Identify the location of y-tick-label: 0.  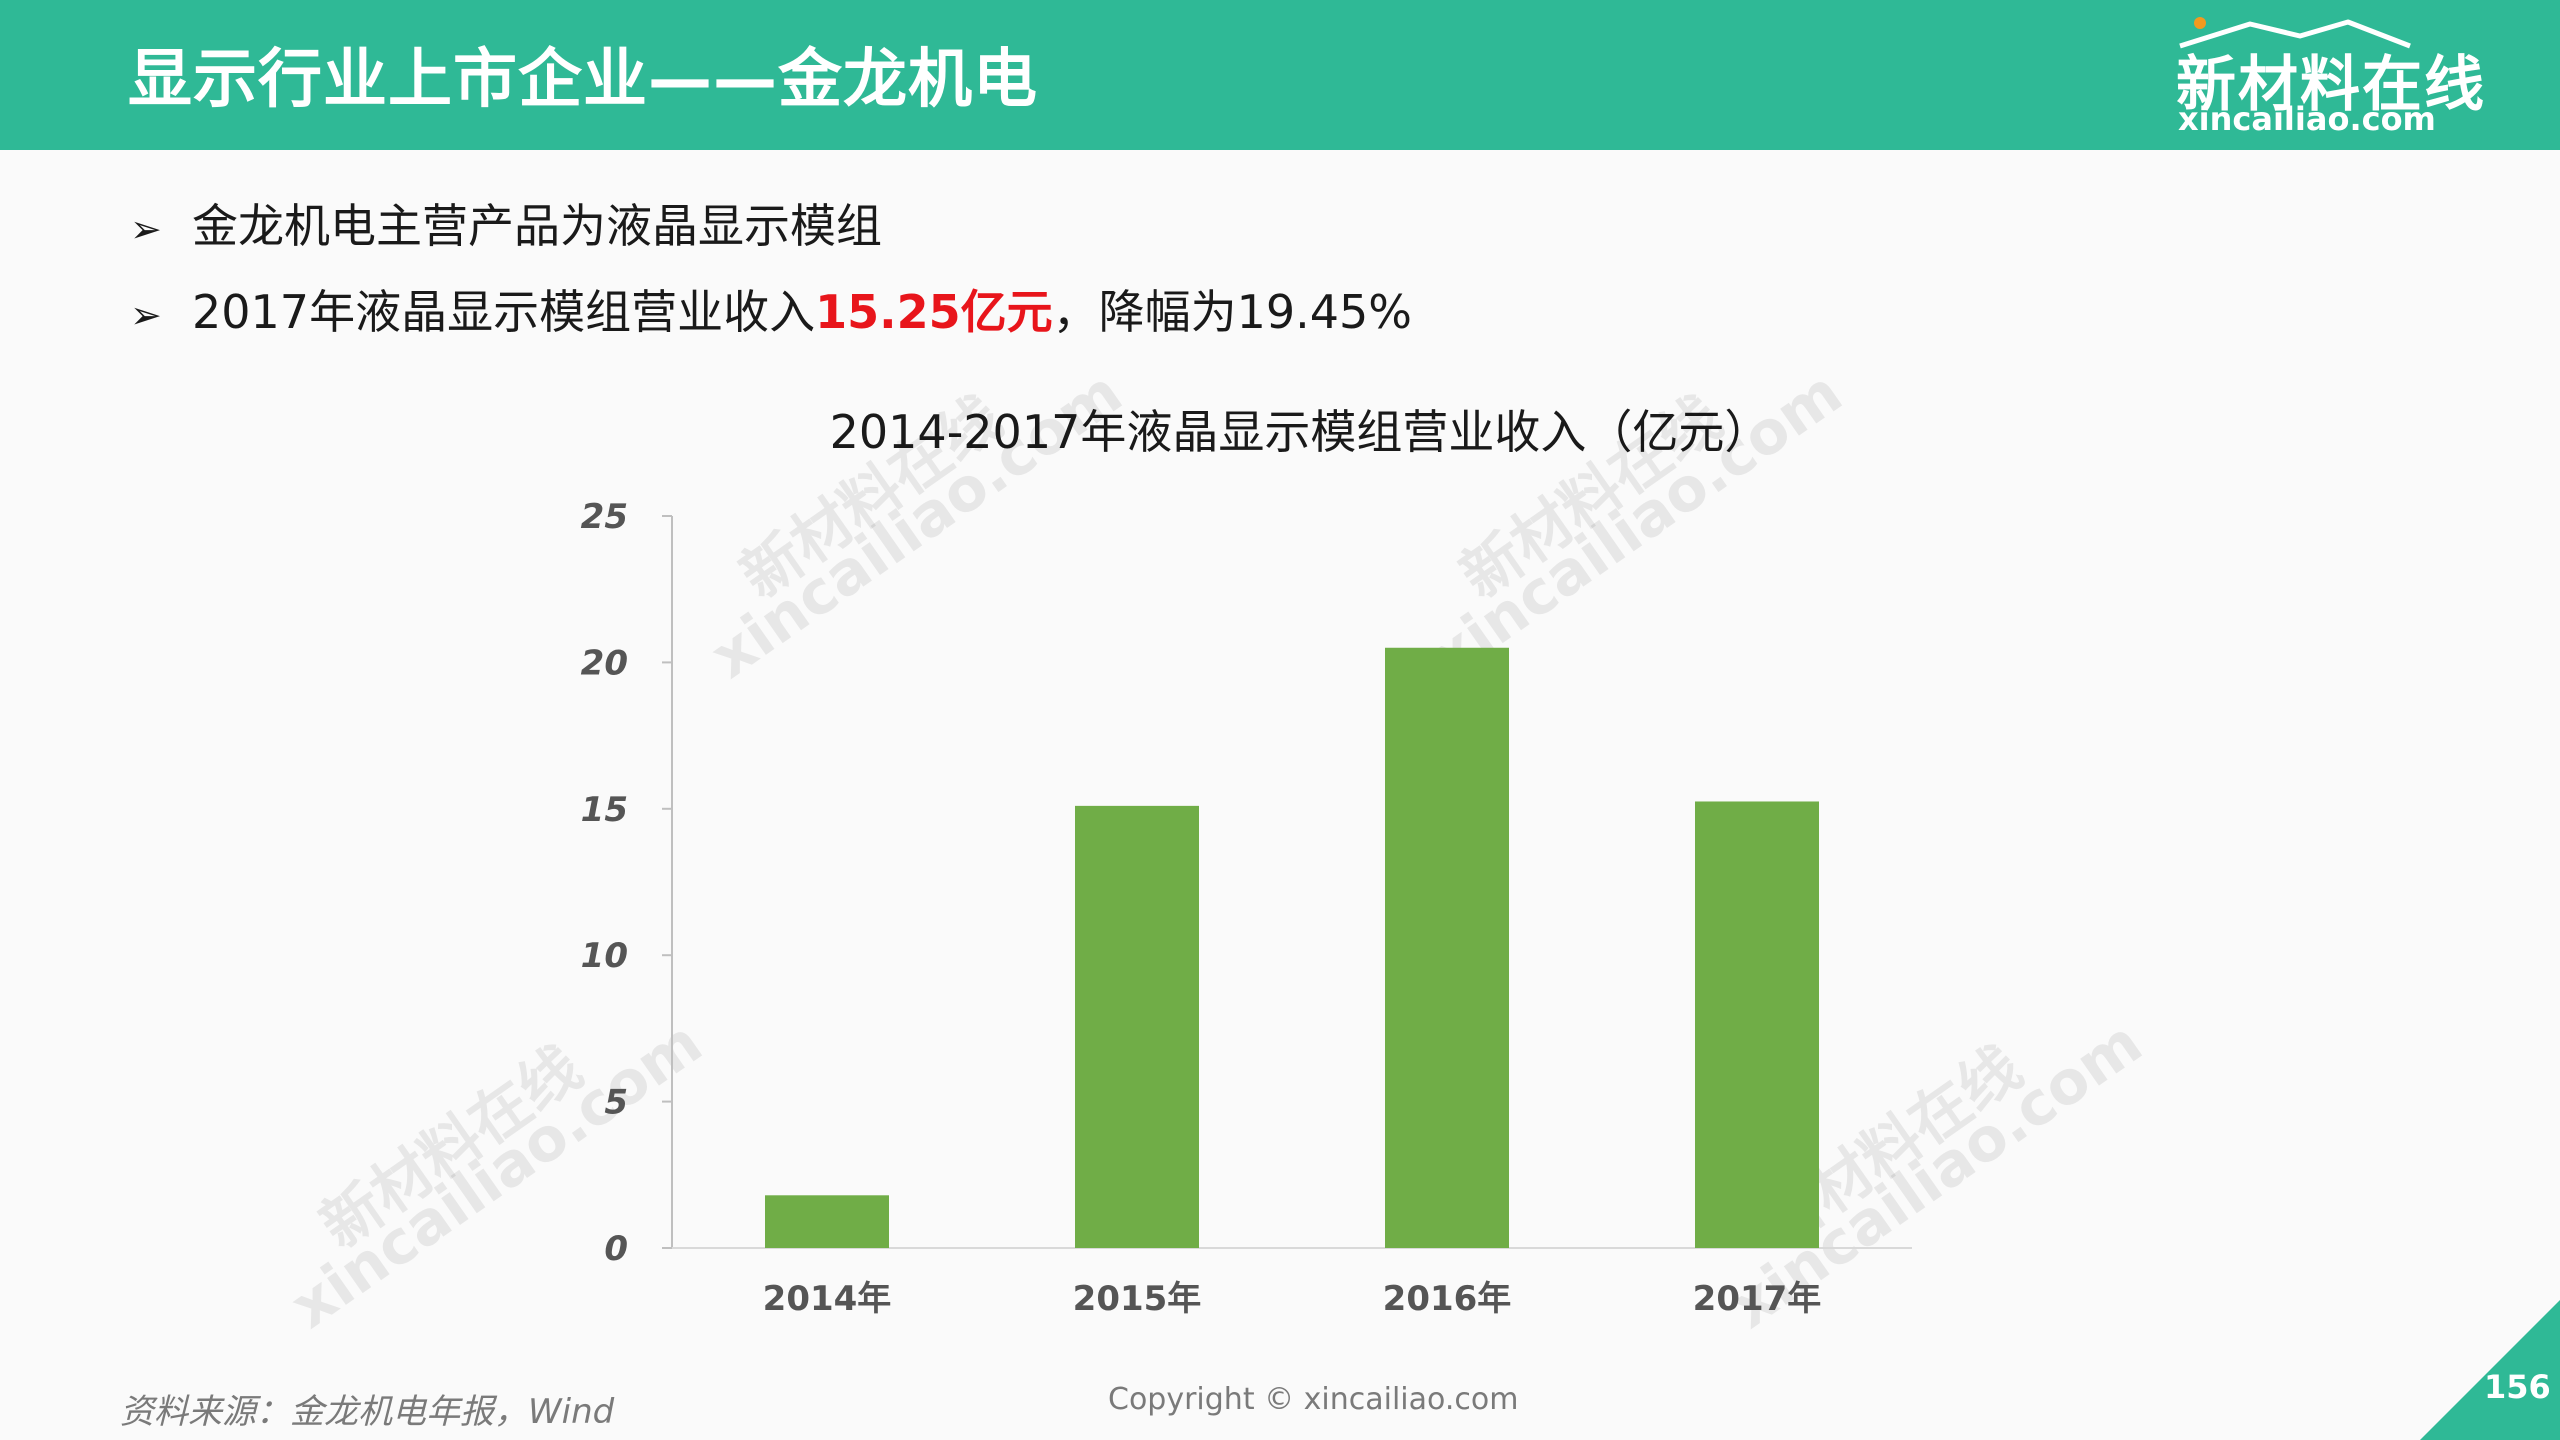
(616, 1249).